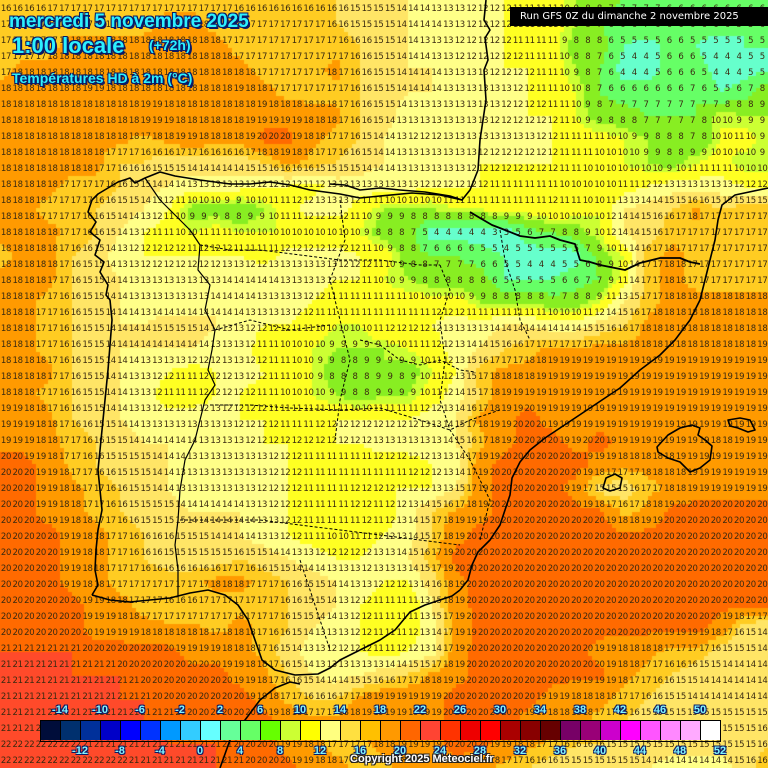 The width and height of the screenshot is (768, 768). Describe the element at coordinates (506, 249) in the screenshot. I see `temperature-value: 4` at that location.